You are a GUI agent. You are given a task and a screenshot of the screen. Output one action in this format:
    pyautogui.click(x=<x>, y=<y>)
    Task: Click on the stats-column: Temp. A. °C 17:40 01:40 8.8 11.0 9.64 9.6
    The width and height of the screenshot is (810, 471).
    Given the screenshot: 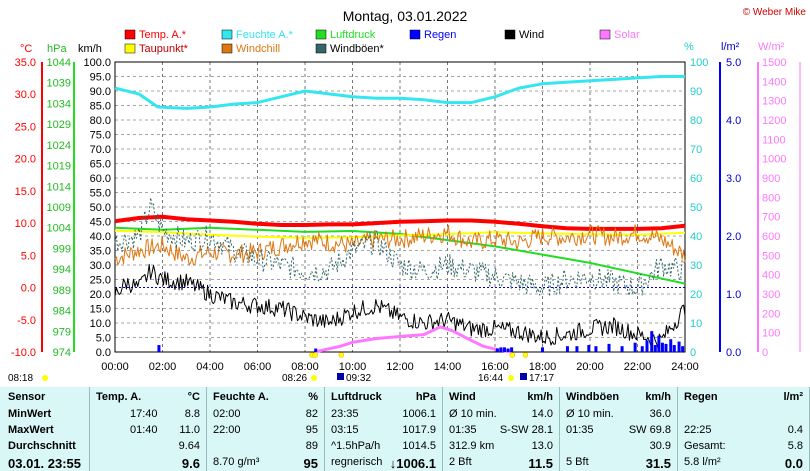 What is the action you would take?
    pyautogui.click(x=148, y=429)
    